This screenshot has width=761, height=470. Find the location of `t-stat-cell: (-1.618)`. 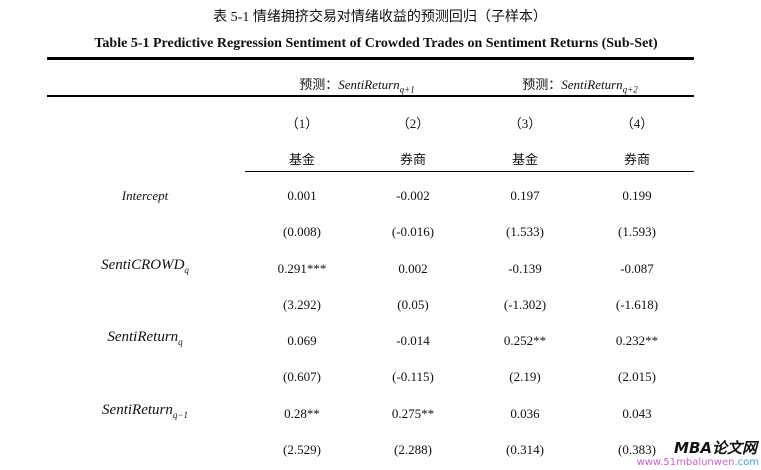

t-stat-cell: (-1.618) is located at coordinates (637, 304).